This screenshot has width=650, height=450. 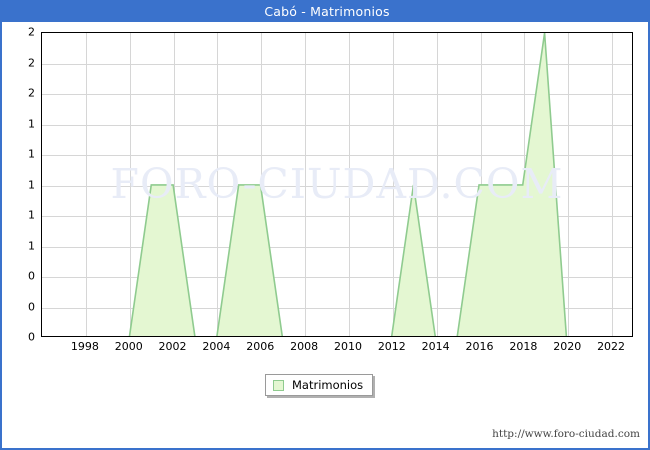 I want to click on x-axis-tick-label: 2008, so click(x=304, y=346).